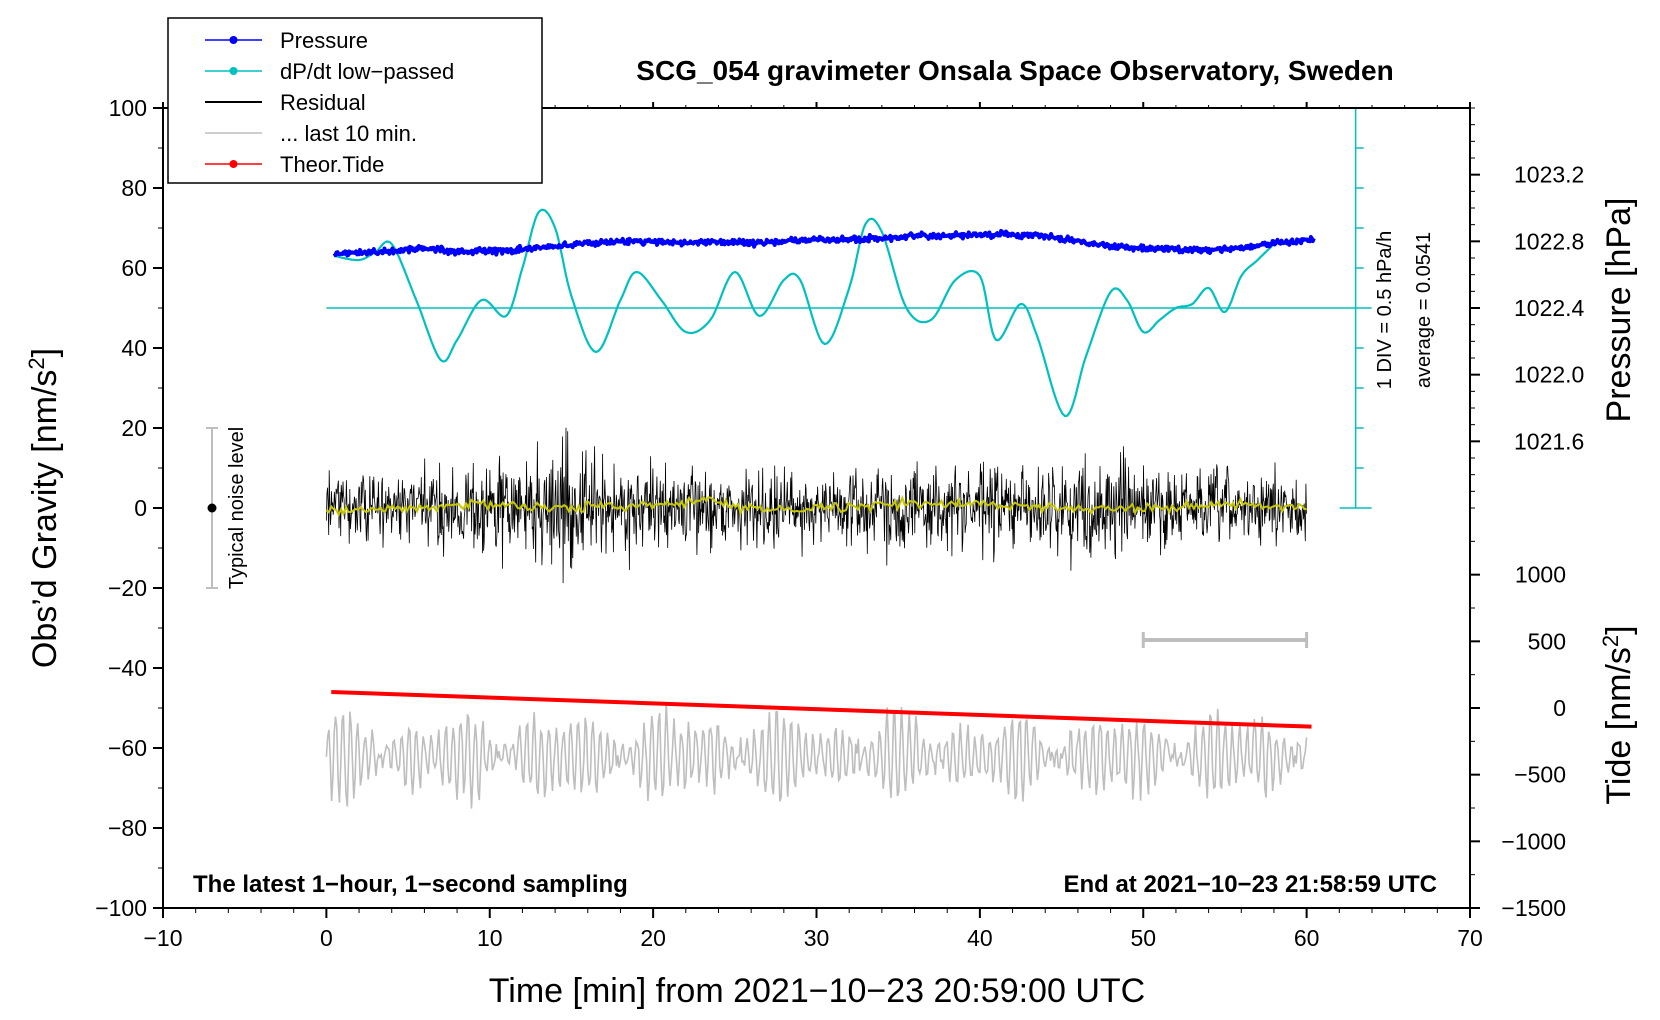 The height and width of the screenshot is (1020, 1660). What do you see at coordinates (490, 938) in the screenshot?
I see `x-tick-label: 10` at bounding box center [490, 938].